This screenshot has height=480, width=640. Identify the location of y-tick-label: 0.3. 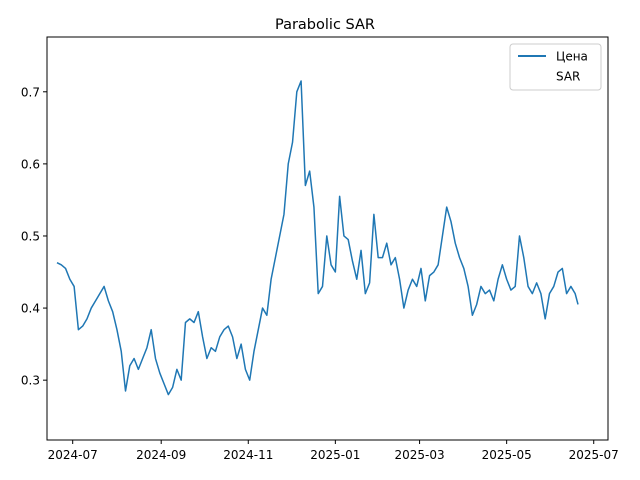
(30, 381).